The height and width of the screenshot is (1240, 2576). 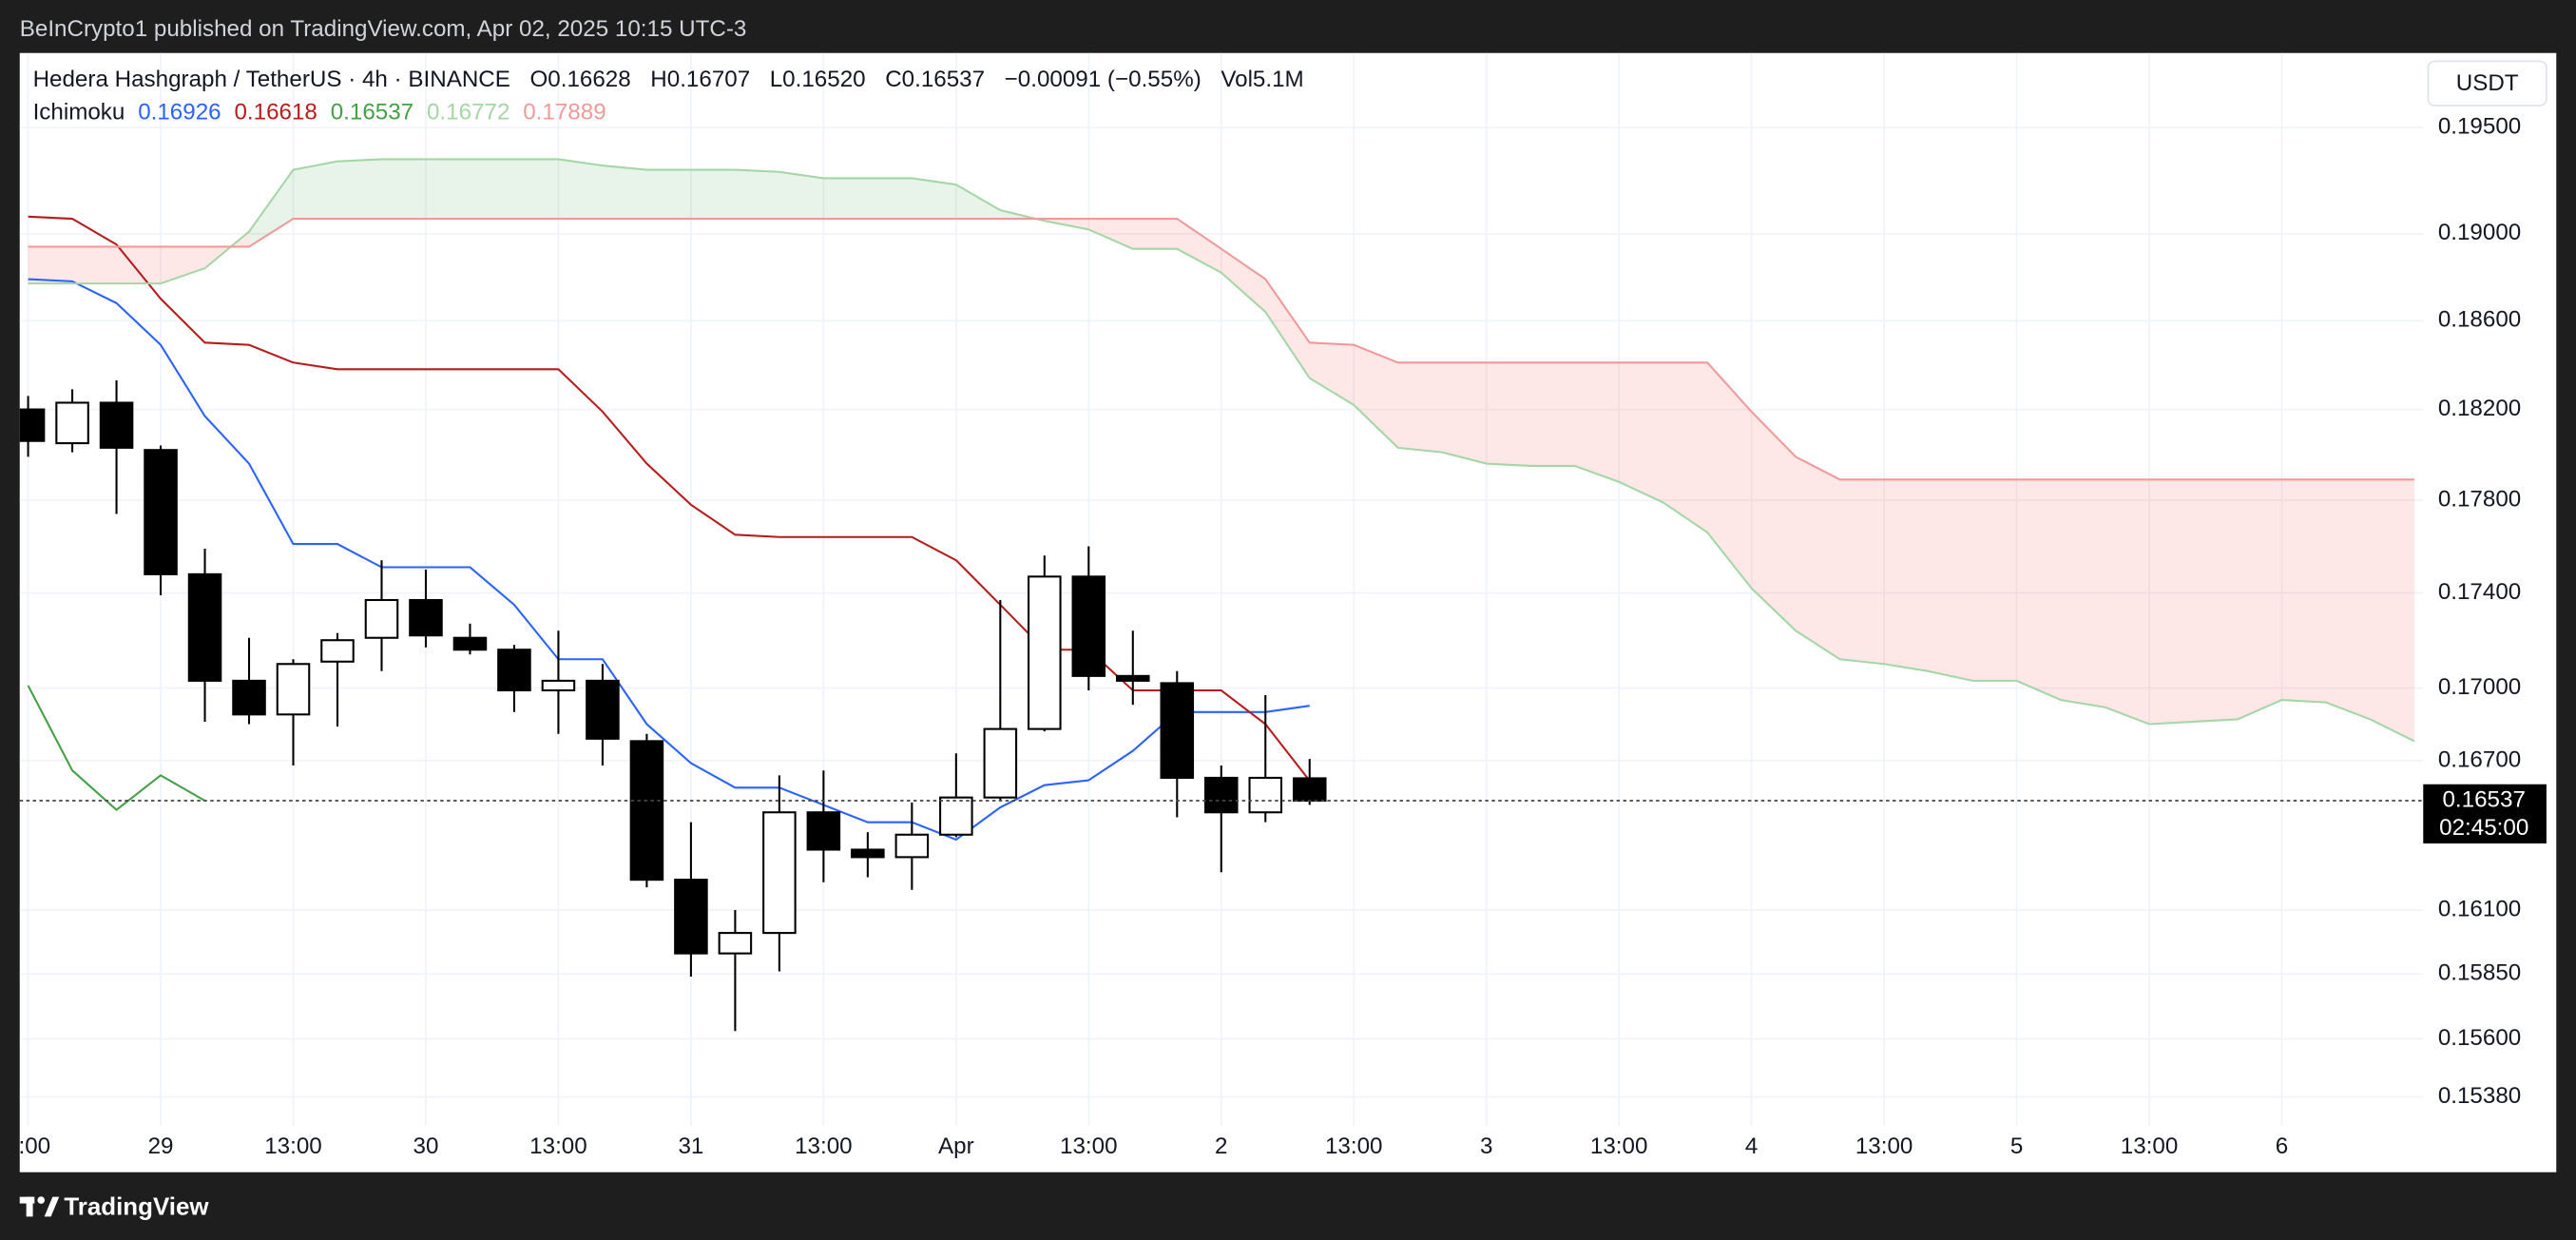 I want to click on currency-box, so click(x=2487, y=83).